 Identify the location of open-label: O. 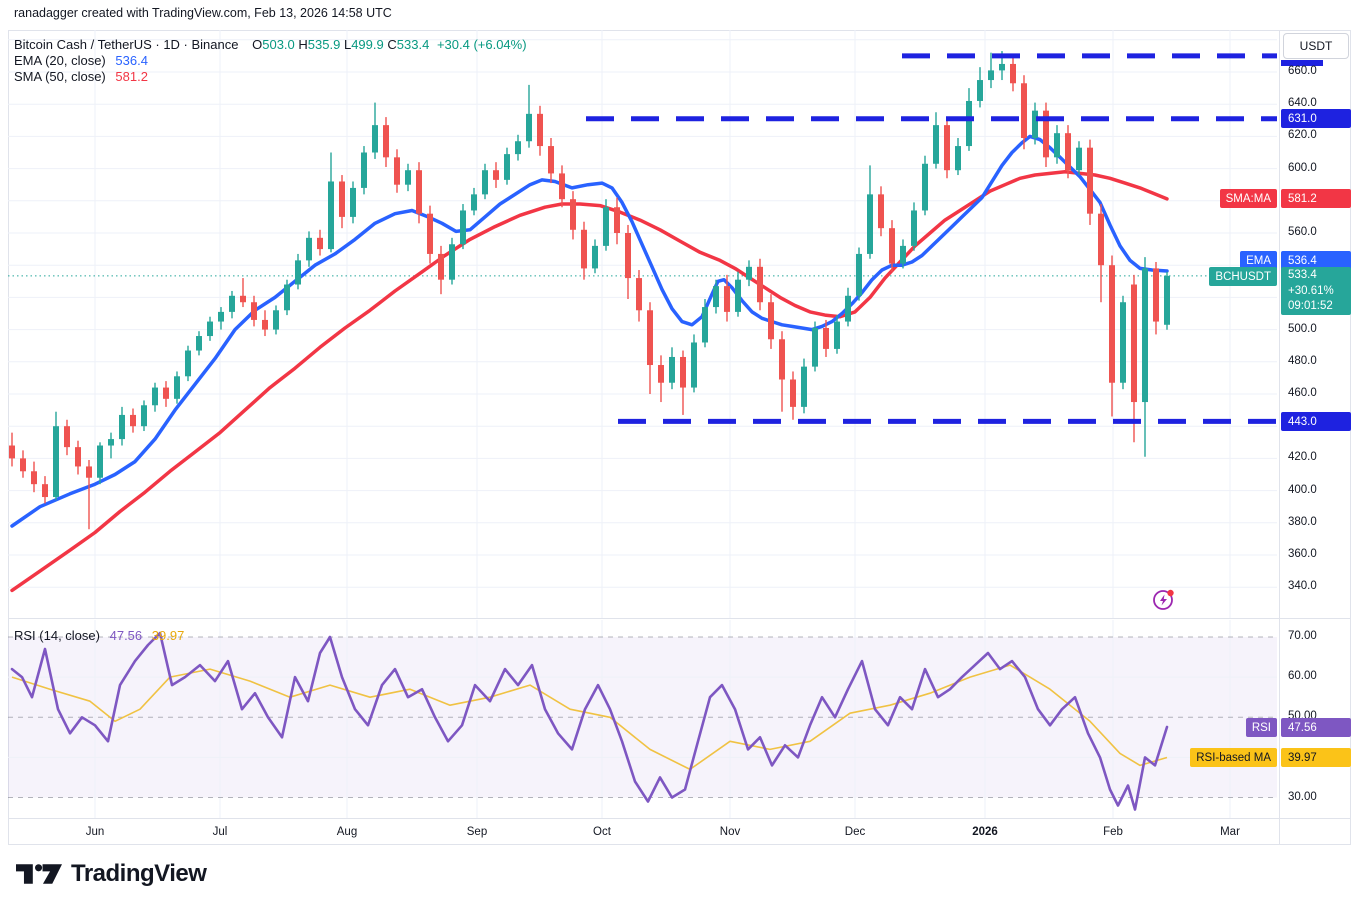
(257, 44).